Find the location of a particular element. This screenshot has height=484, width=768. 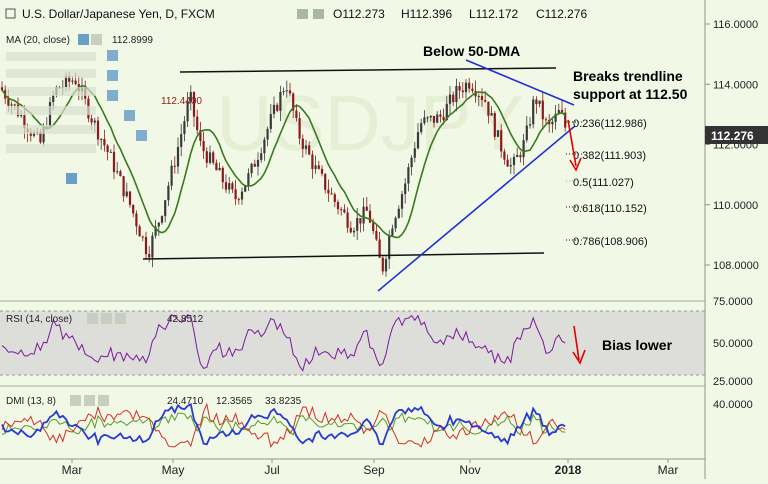

annotation-below-50dma: Below 50-DMA is located at coordinates (471, 51).